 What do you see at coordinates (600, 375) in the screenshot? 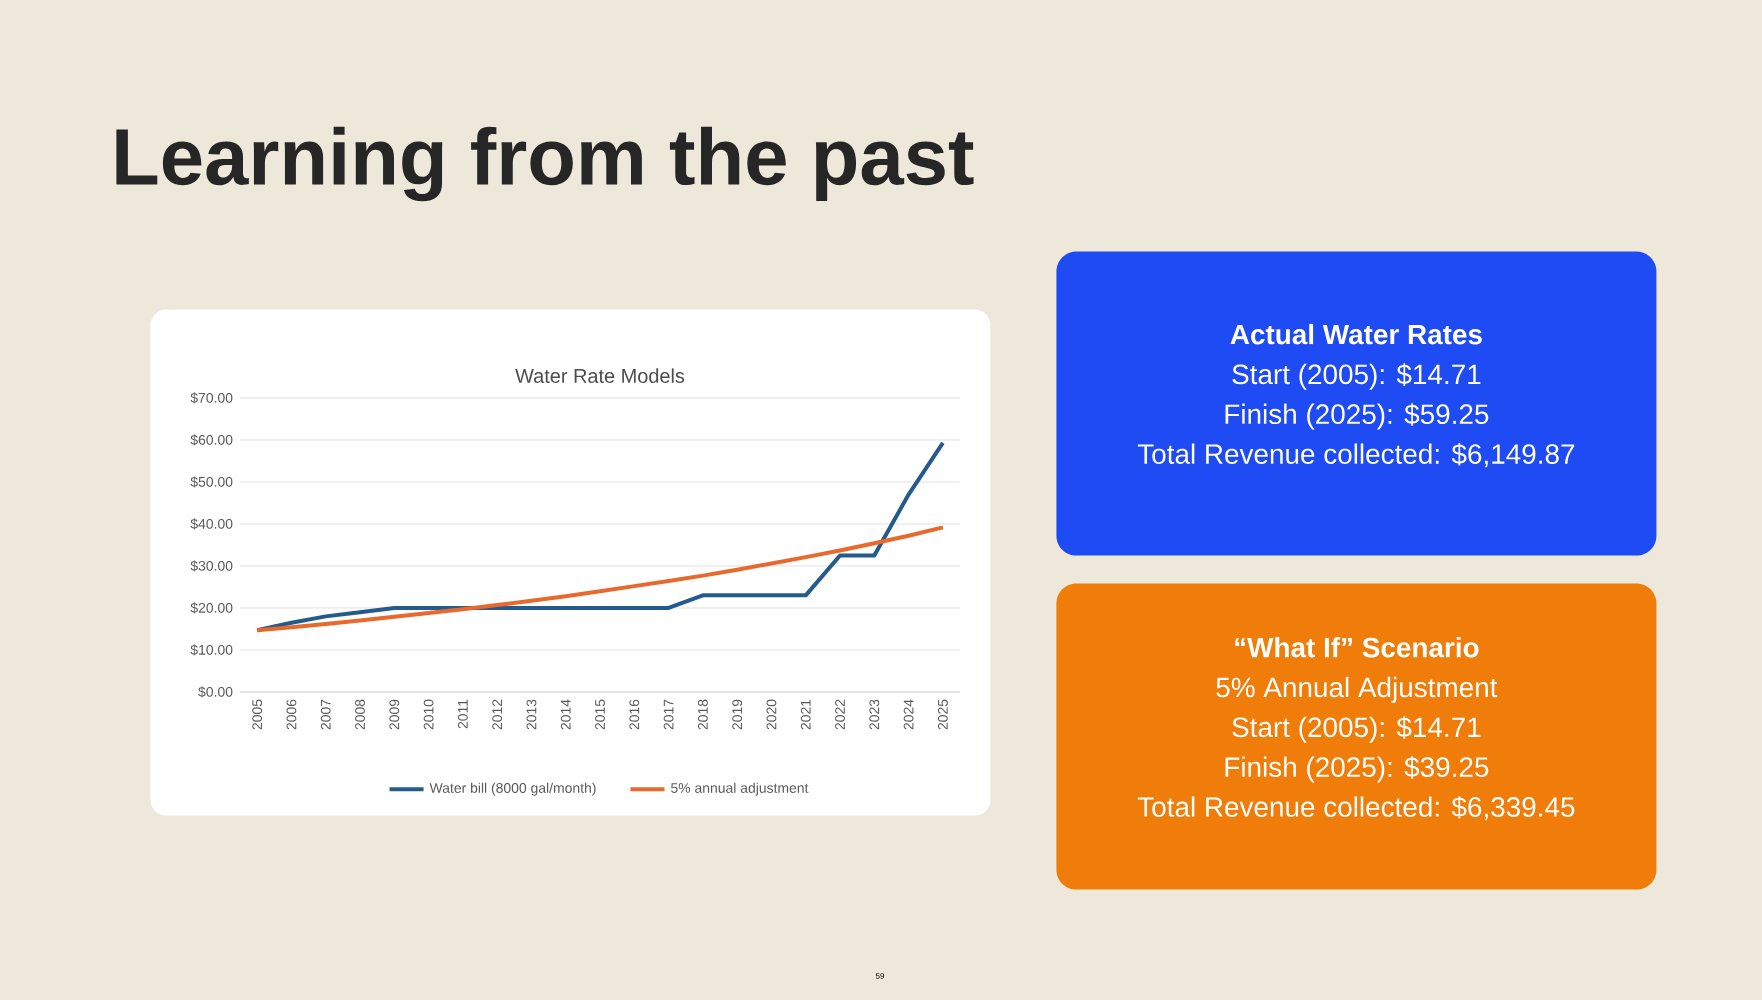
I see `chart-title: Water Rate Models` at bounding box center [600, 375].